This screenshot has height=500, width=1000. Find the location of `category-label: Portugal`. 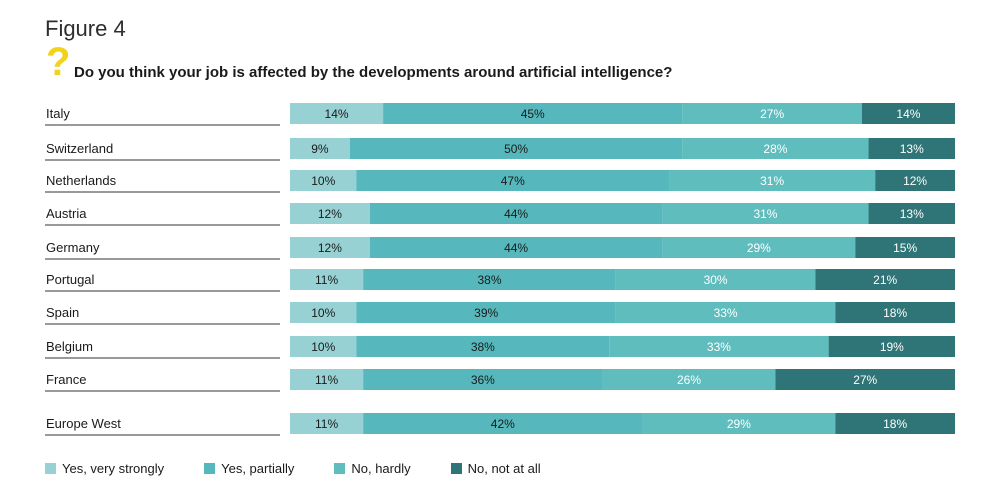

category-label: Portugal is located at coordinates (70, 279).